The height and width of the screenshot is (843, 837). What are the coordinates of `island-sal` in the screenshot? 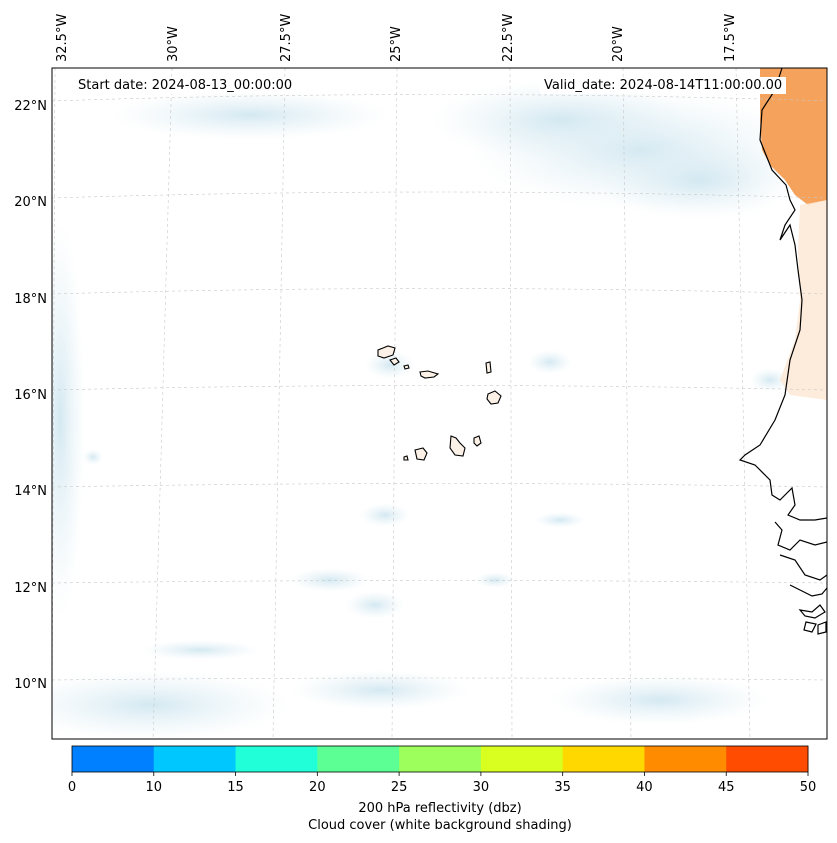 It's located at (488, 367).